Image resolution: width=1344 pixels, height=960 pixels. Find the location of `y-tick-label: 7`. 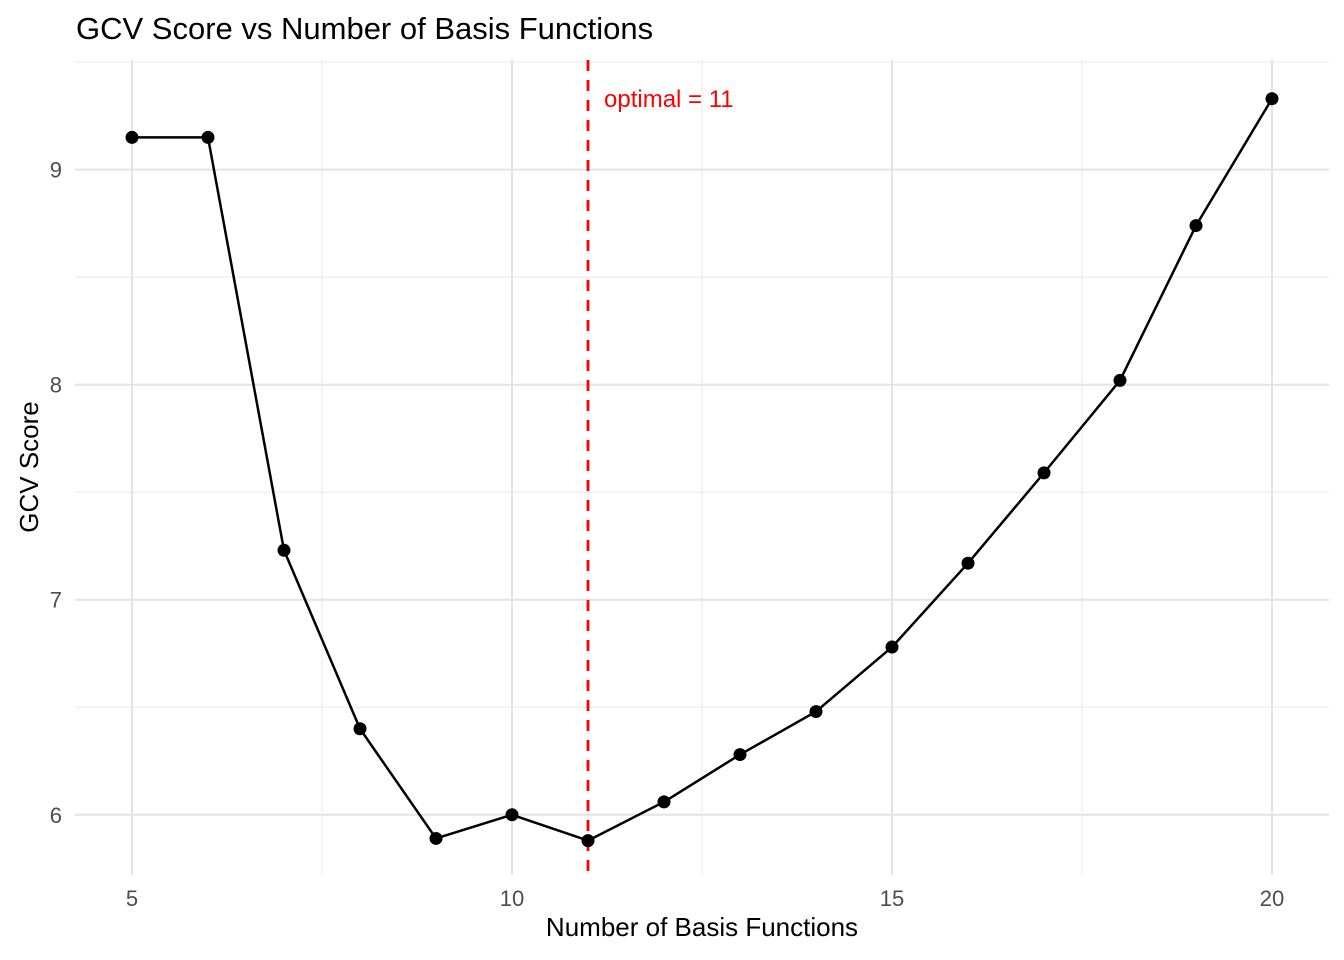

y-tick-label: 7 is located at coordinates (56, 600).